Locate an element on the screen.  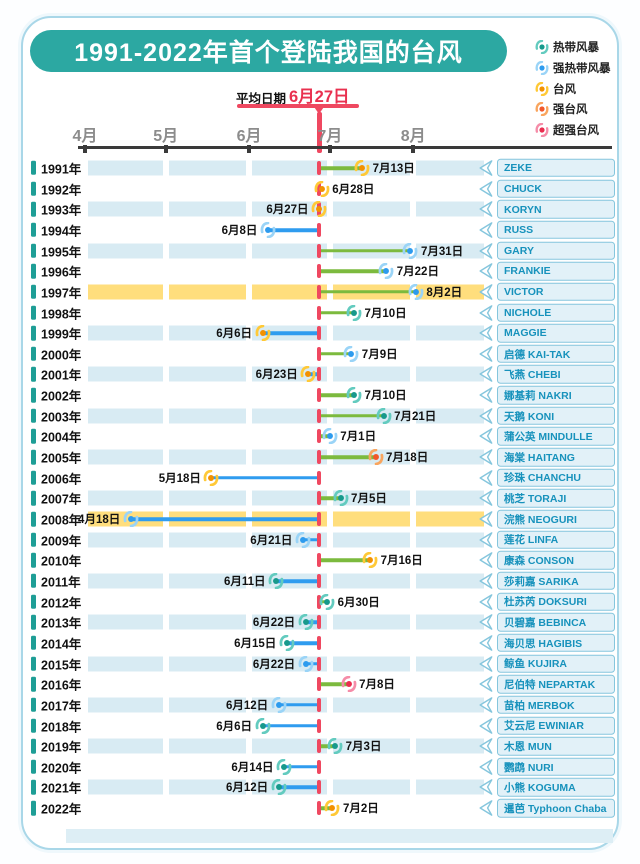
timeline-row-2018: 2018年 6月6日 艾云尼 EWINIAR is located at coordinates (320, 725).